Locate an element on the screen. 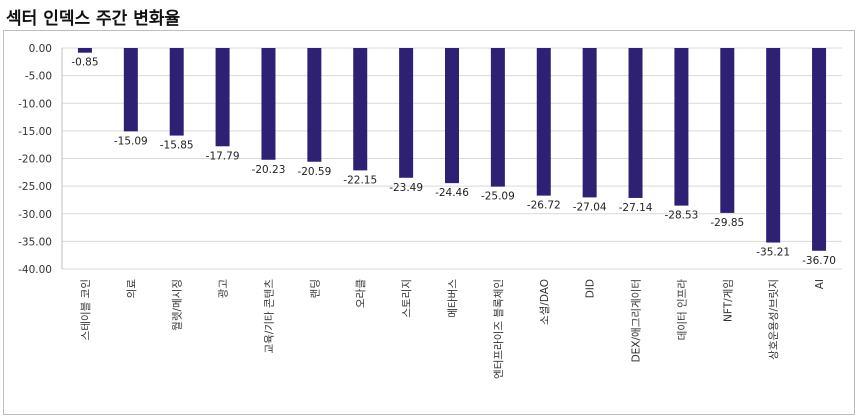 The height and width of the screenshot is (419, 860). data-label: -15.85 is located at coordinates (177, 146).